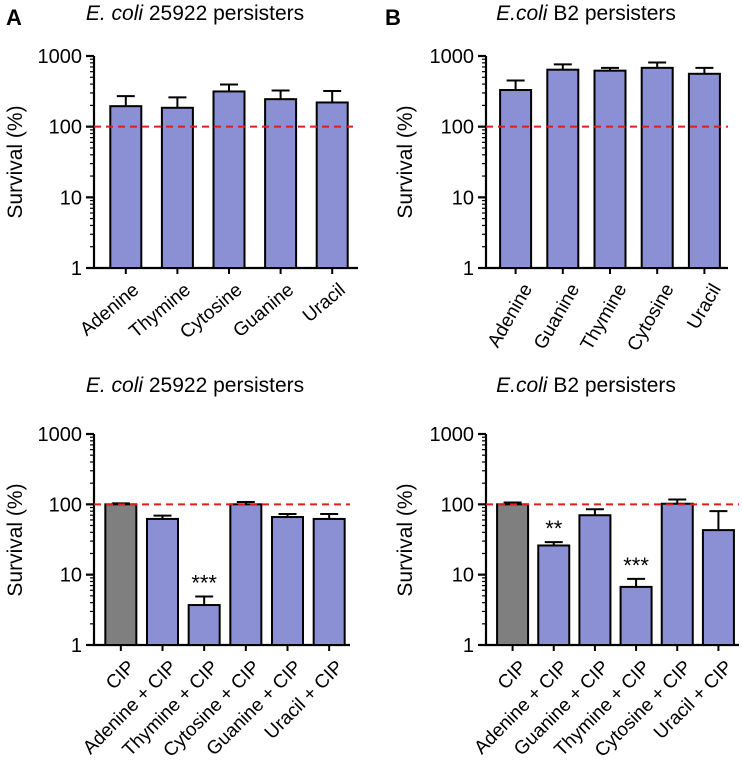 The image size is (742, 762). I want to click on panel-label-b: B, so click(393, 17).